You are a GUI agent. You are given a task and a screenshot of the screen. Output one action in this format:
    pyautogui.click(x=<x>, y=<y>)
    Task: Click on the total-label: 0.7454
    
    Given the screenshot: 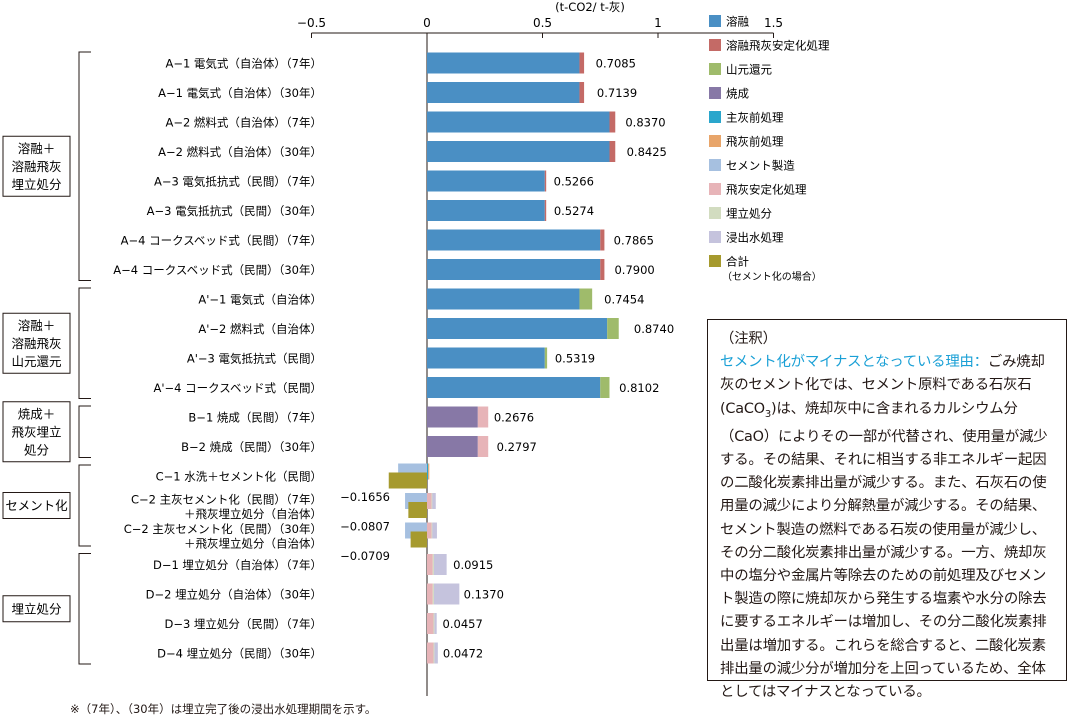 What is the action you would take?
    pyautogui.click(x=624, y=300)
    